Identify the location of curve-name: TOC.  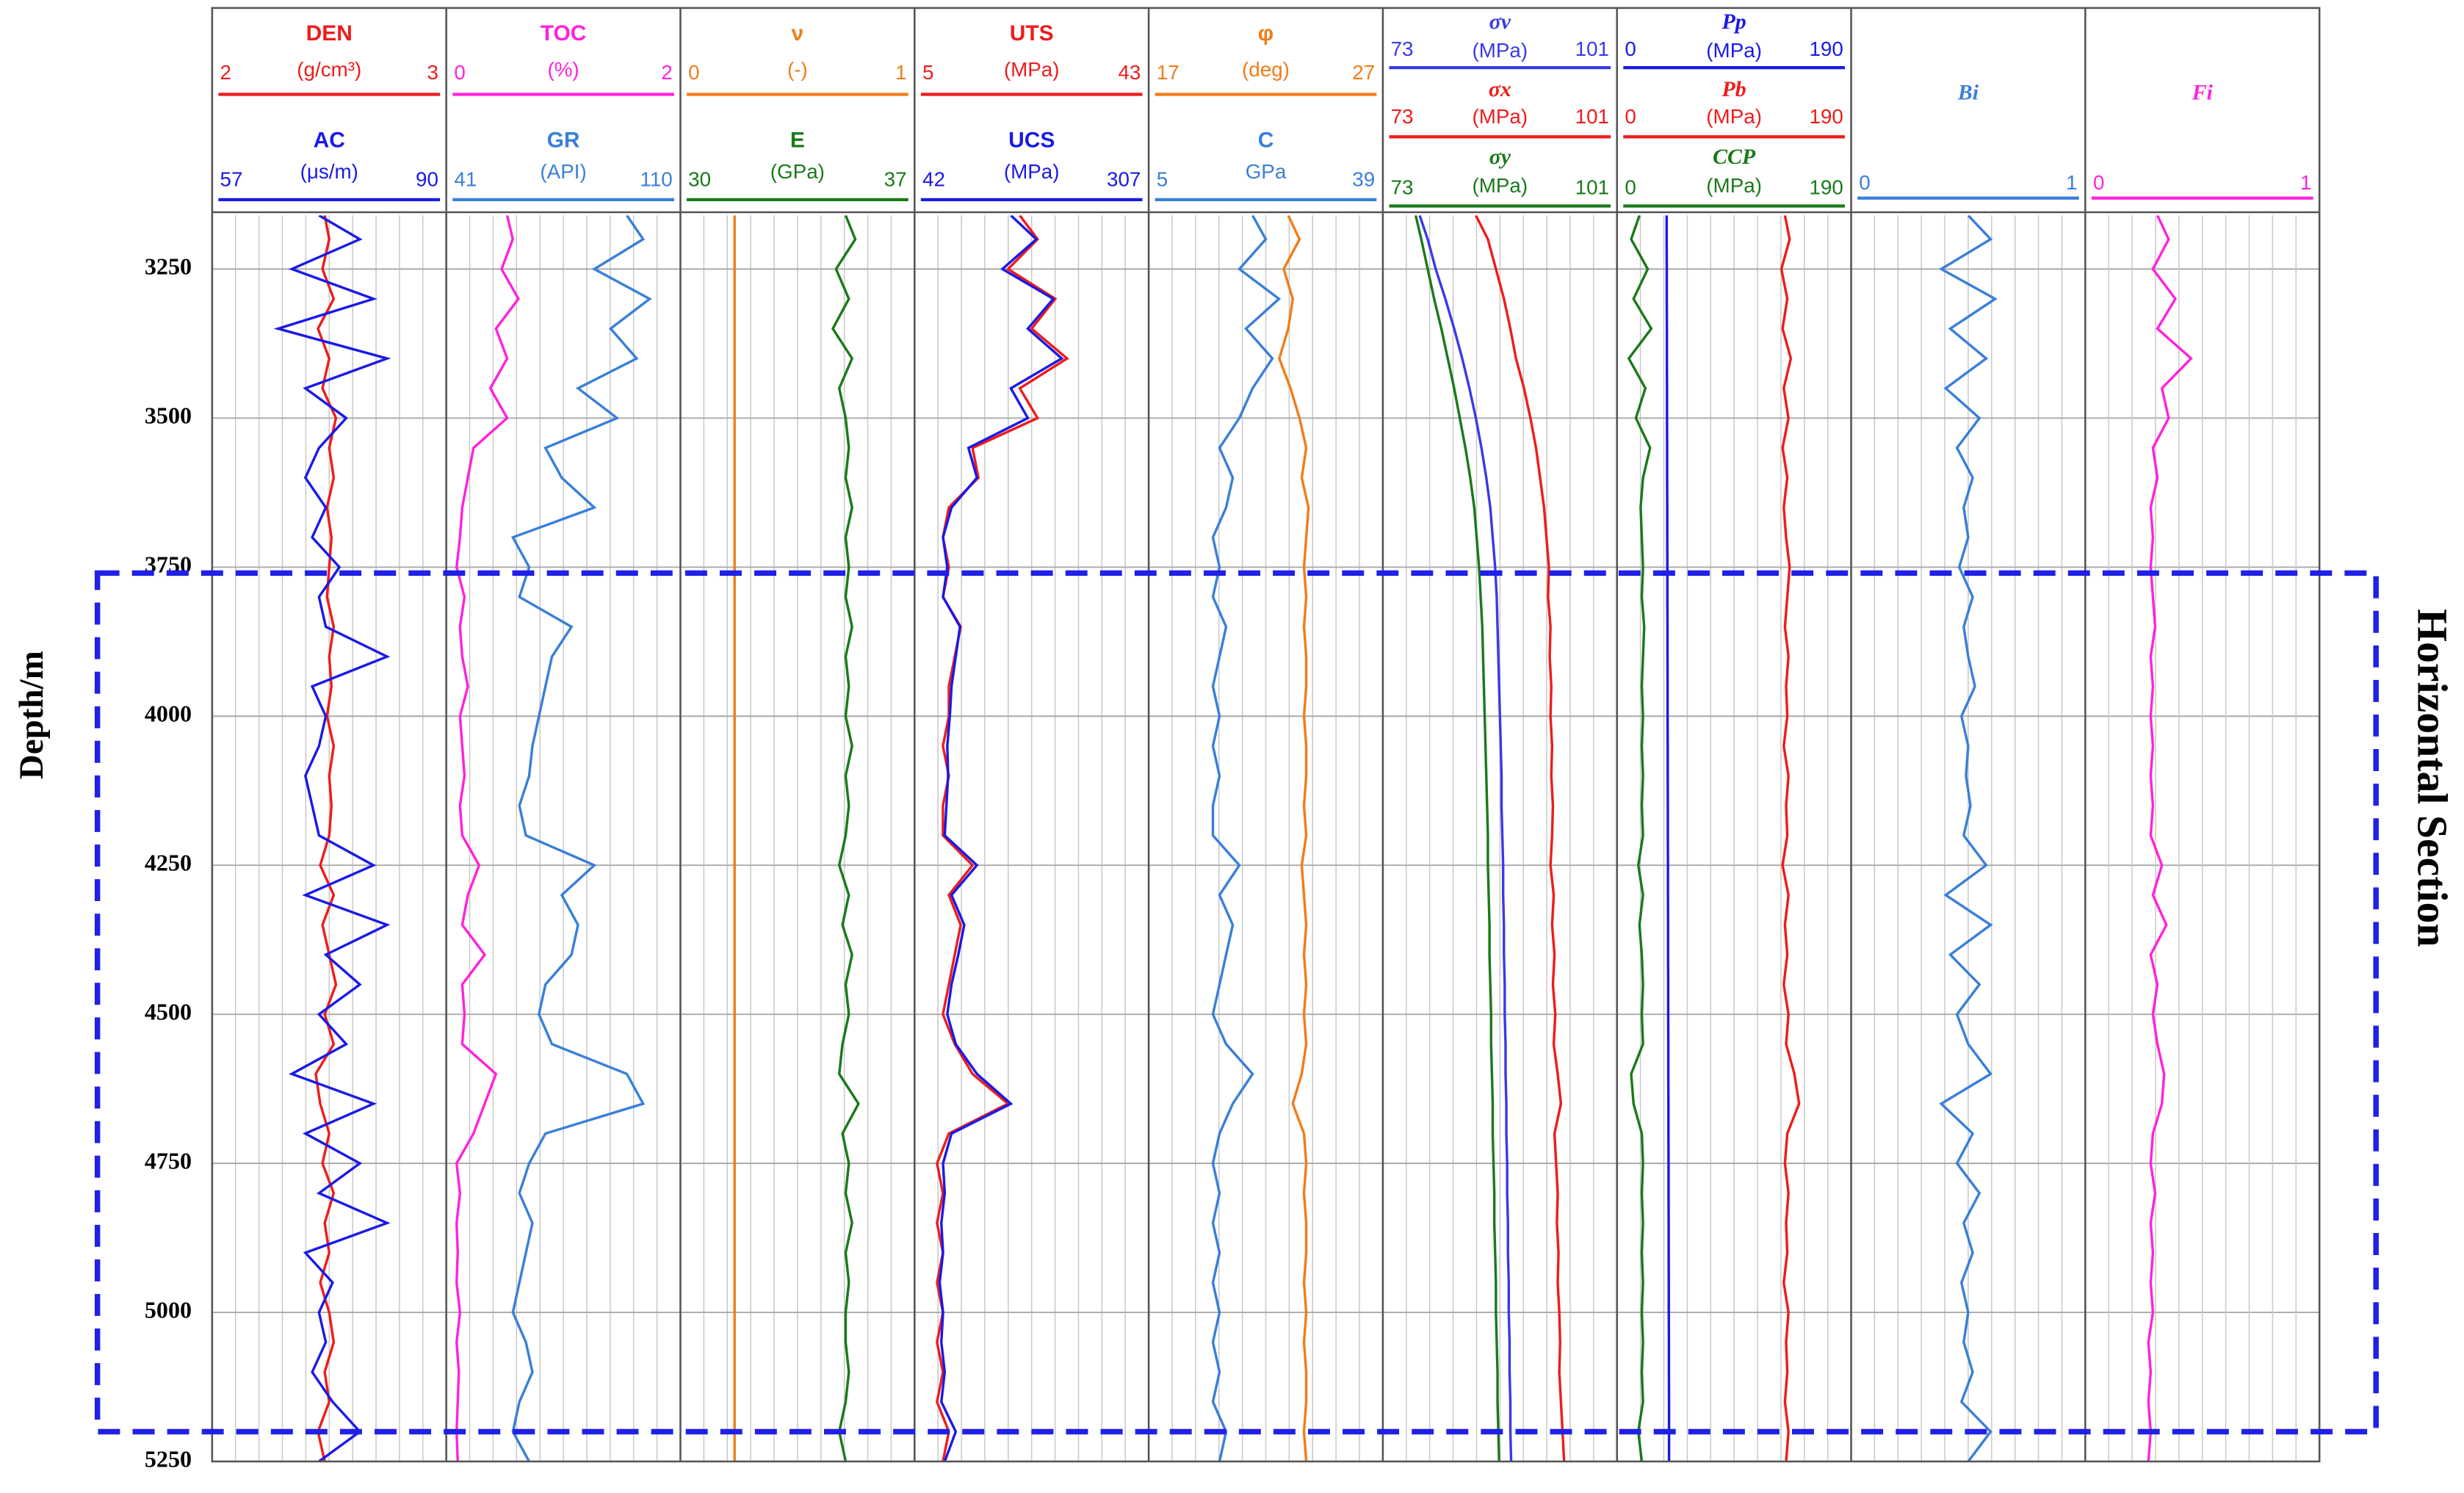
(564, 33).